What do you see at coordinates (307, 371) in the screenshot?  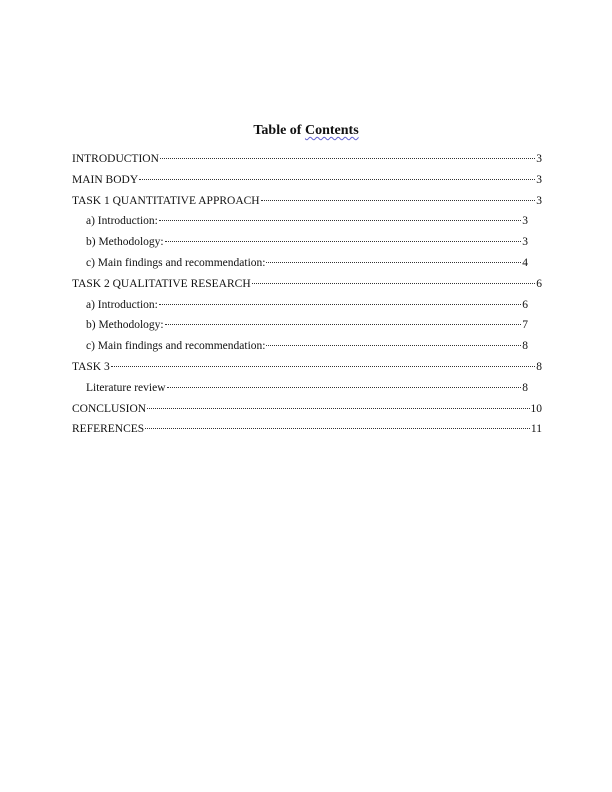 I see `toc-entry: TASK 3 8` at bounding box center [307, 371].